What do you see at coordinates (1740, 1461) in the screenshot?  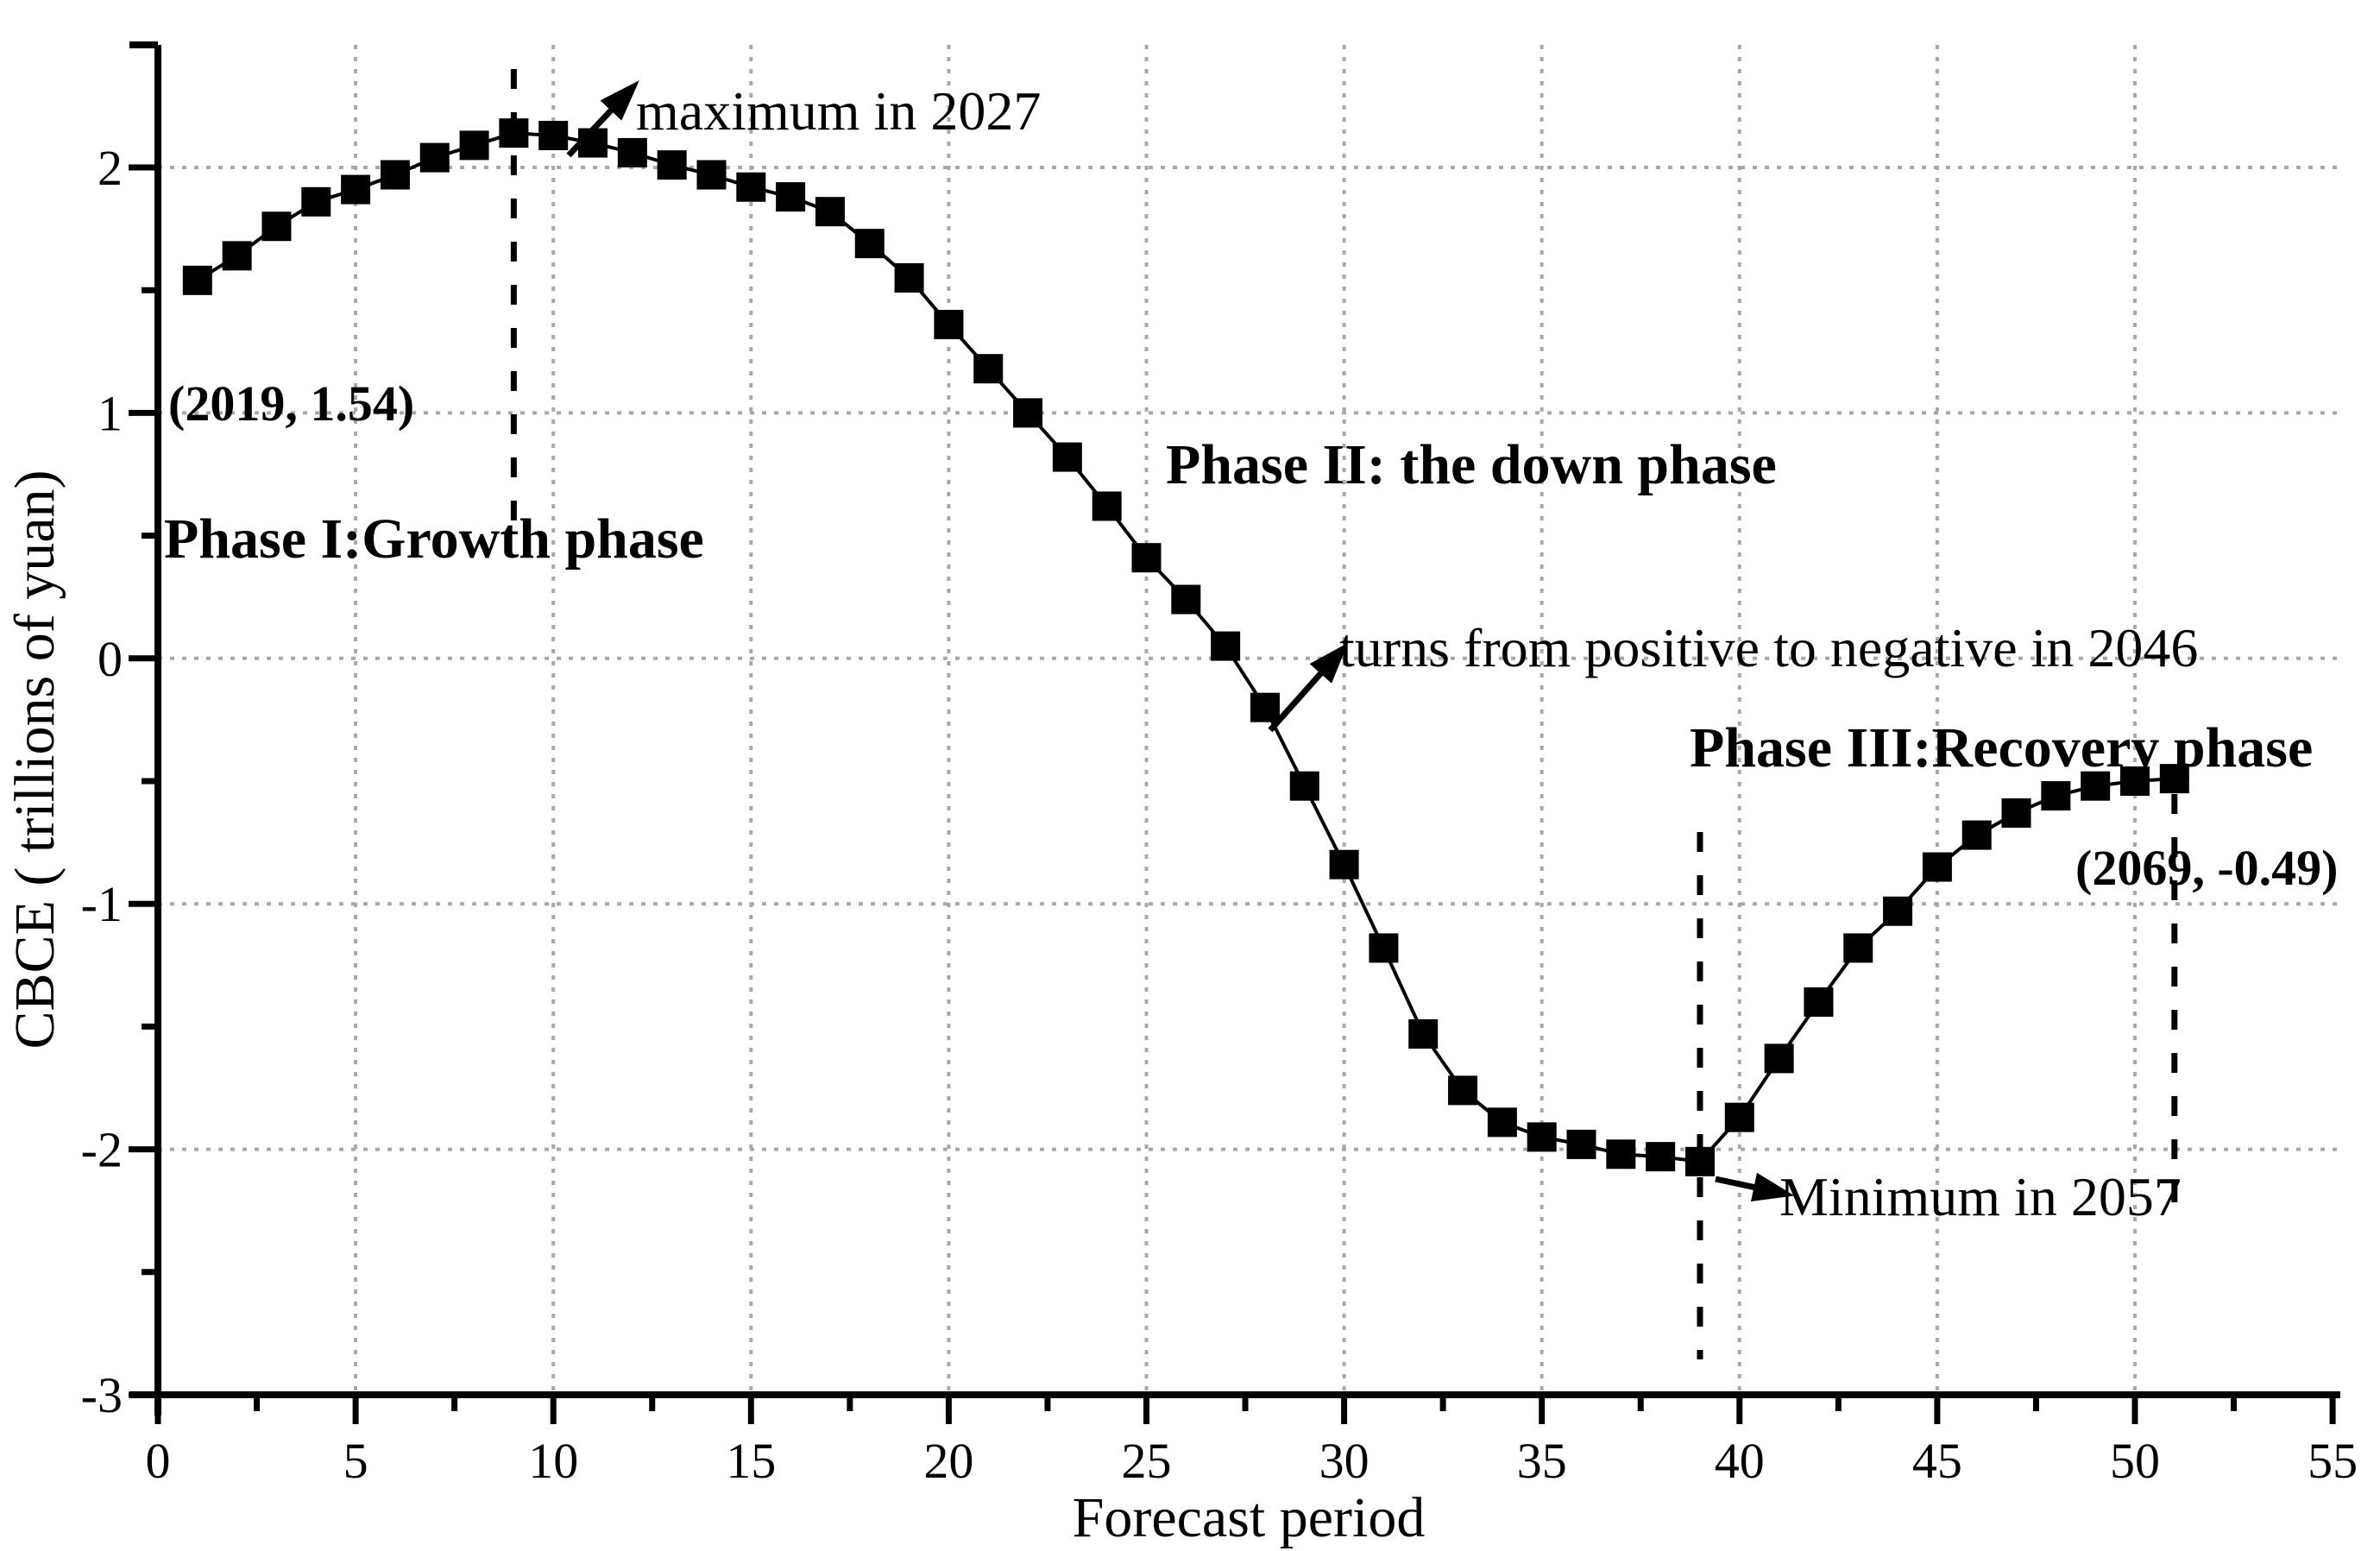 I see `x-tick-label: 40` at bounding box center [1740, 1461].